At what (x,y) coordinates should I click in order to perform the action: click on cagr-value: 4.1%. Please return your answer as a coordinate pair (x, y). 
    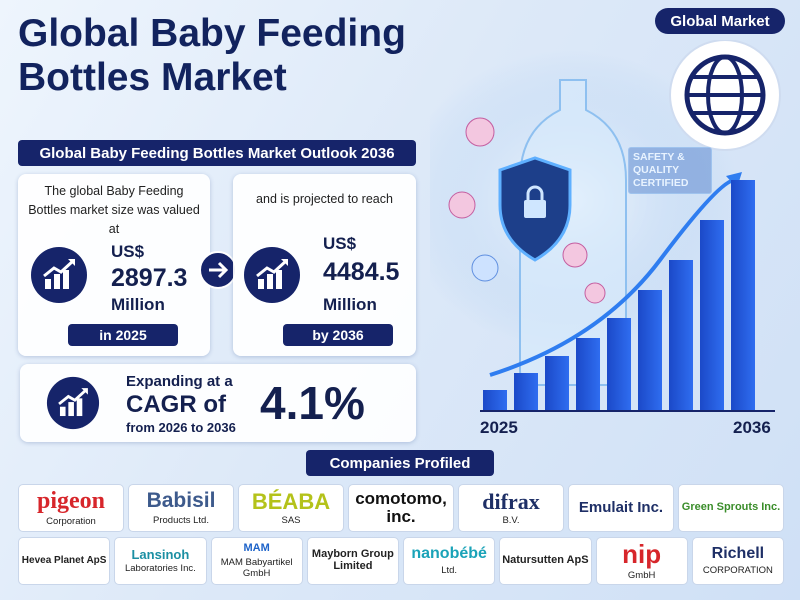
    Looking at the image, I should click on (312, 403).